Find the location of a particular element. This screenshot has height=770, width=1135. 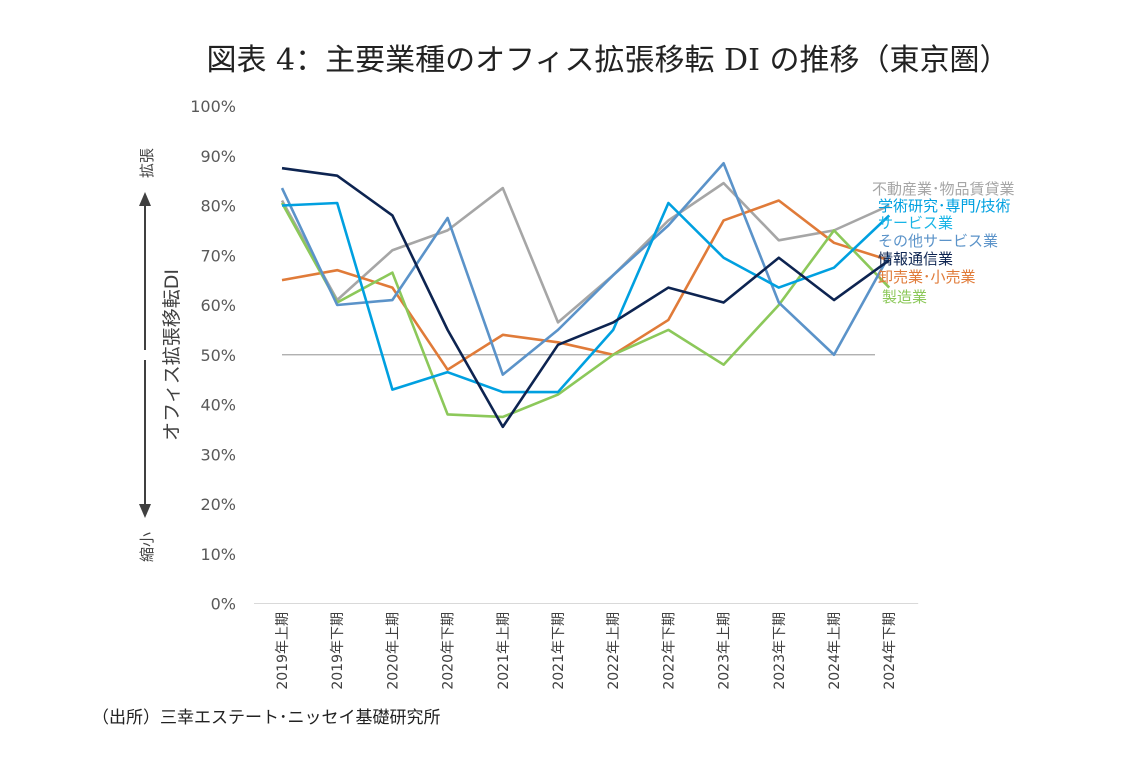

x-tick-label: 2021年上期 is located at coordinates (504, 651).